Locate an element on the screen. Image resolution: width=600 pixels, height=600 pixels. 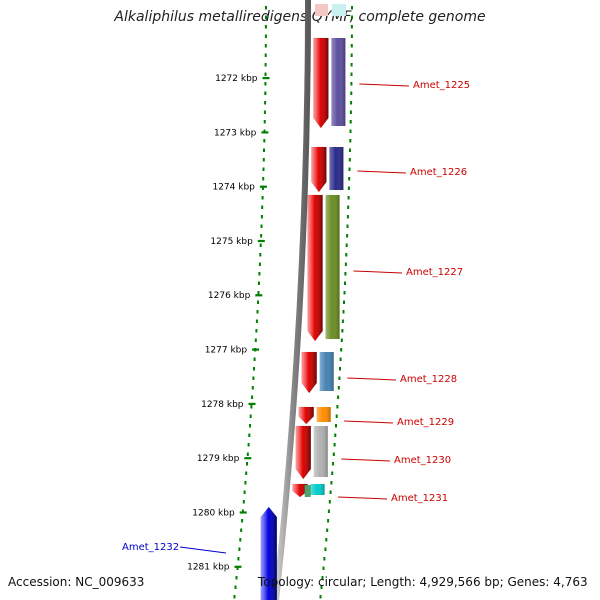
gene-label: Amet_1225 is located at coordinates (441, 85).